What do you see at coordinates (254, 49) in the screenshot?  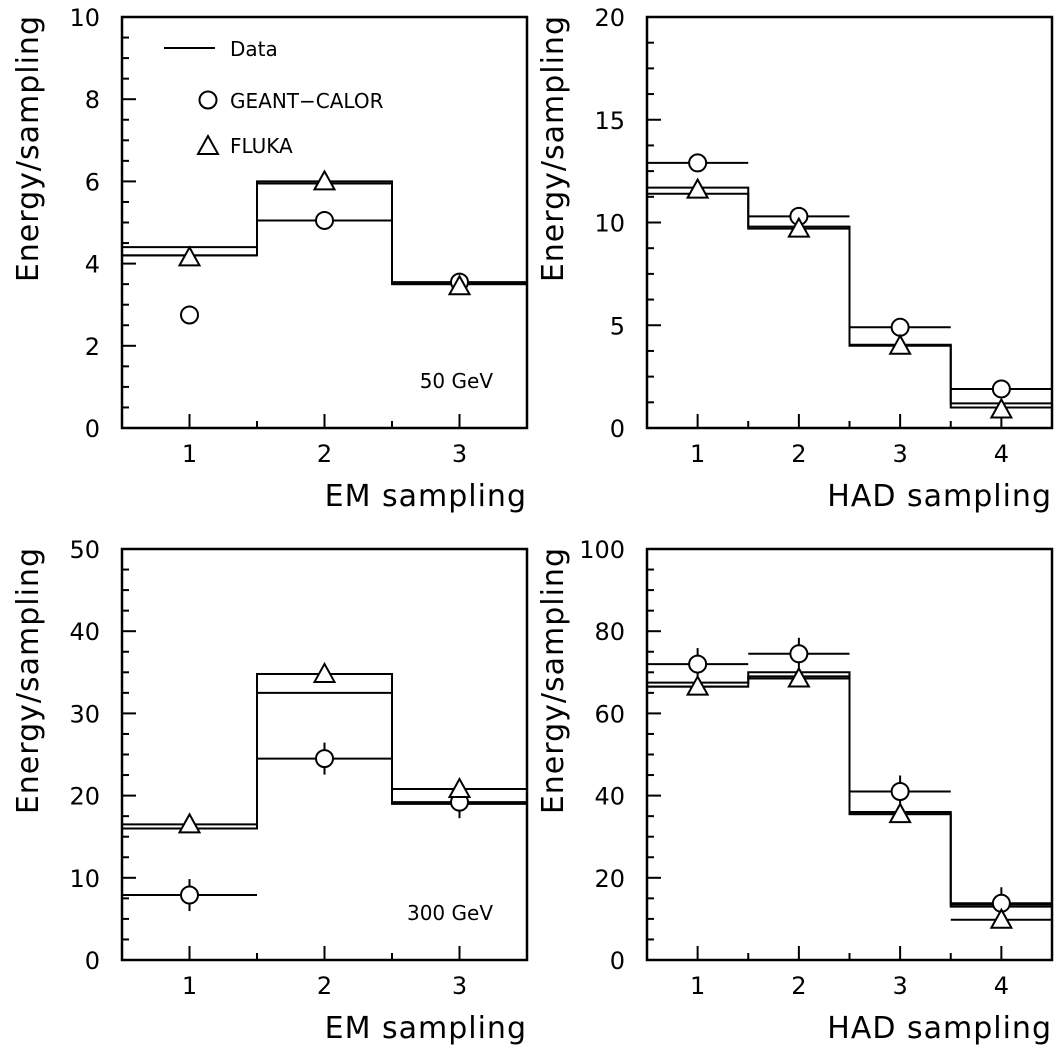 I see `legend-label-data: Data` at bounding box center [254, 49].